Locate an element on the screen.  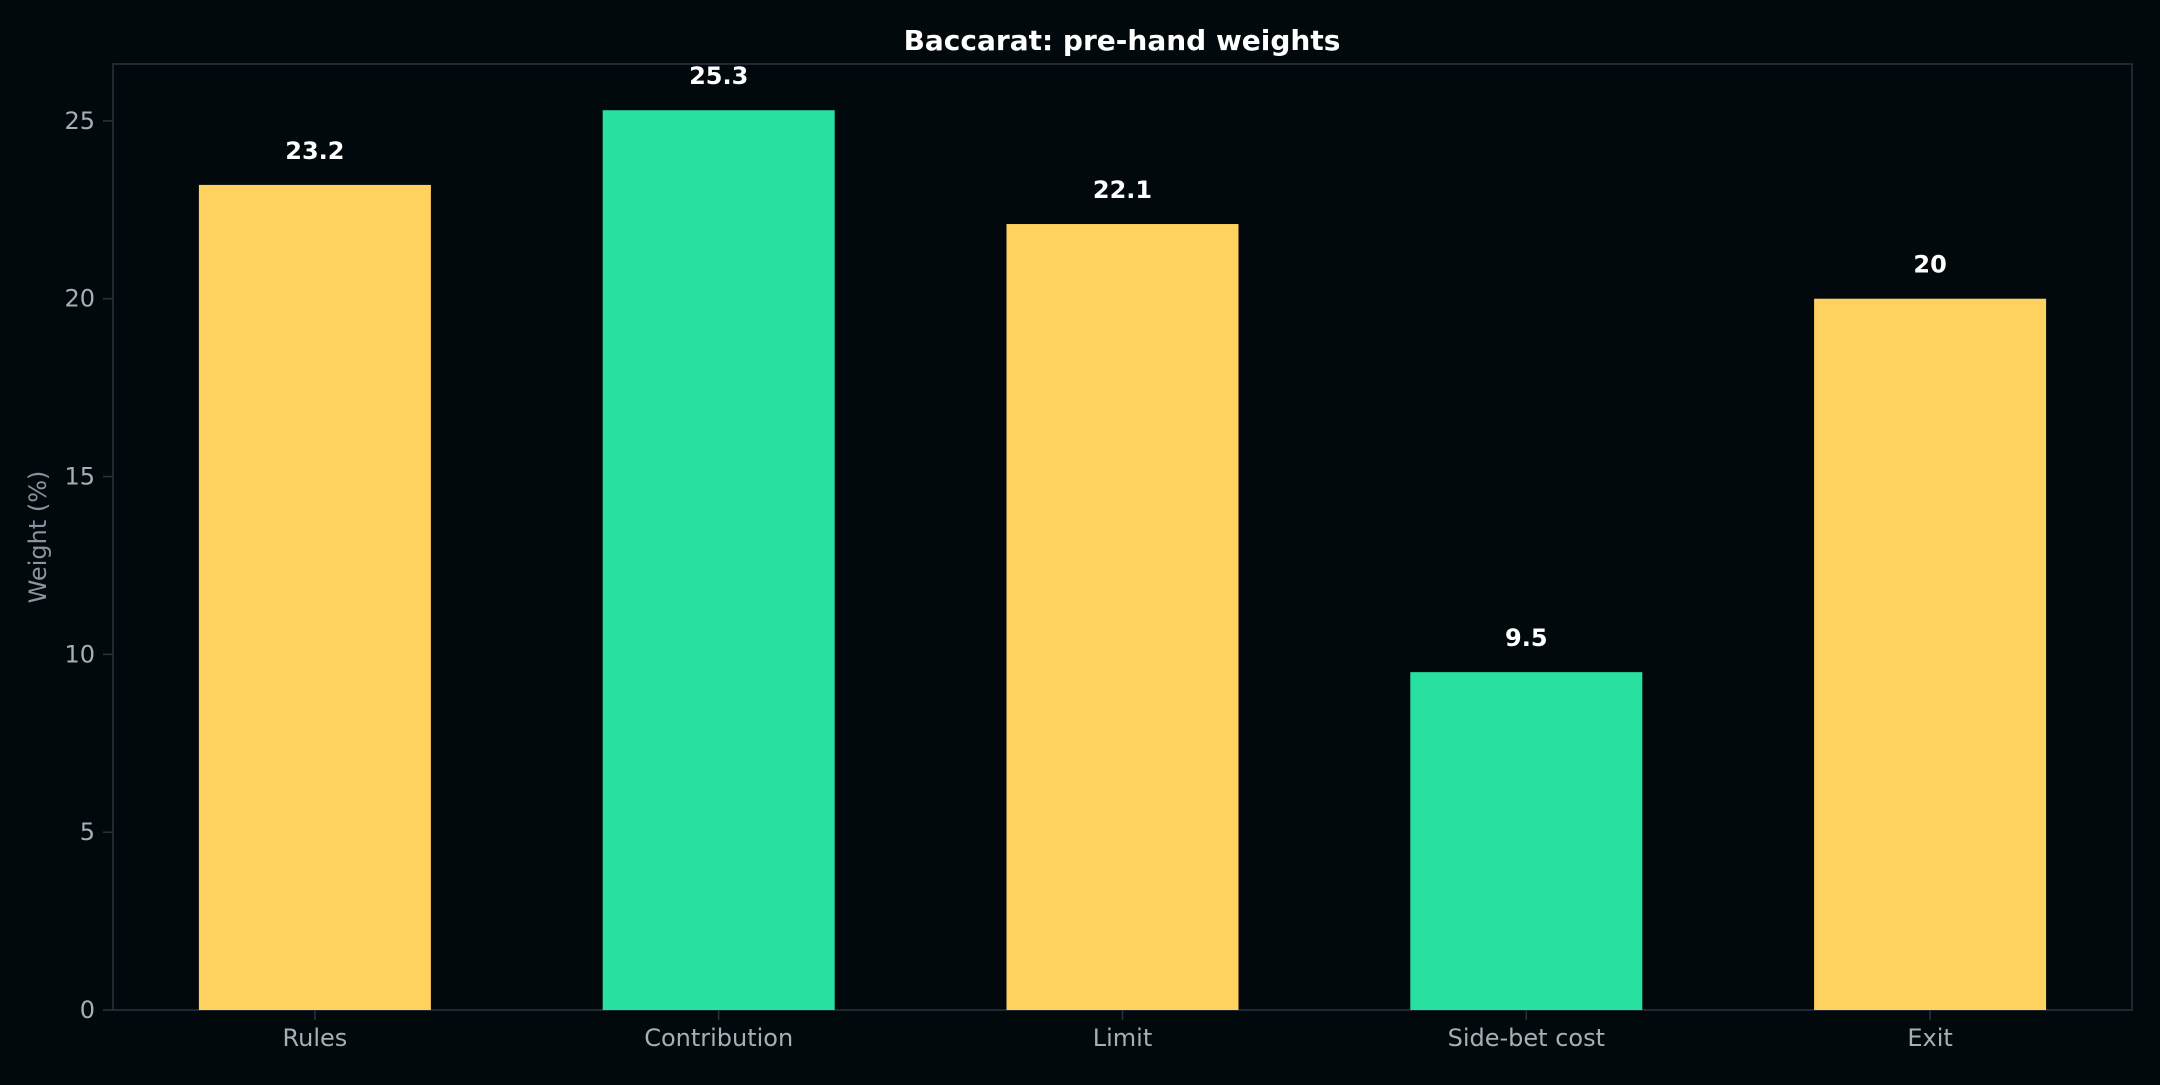
y-tick-label: 20 is located at coordinates (79, 299).